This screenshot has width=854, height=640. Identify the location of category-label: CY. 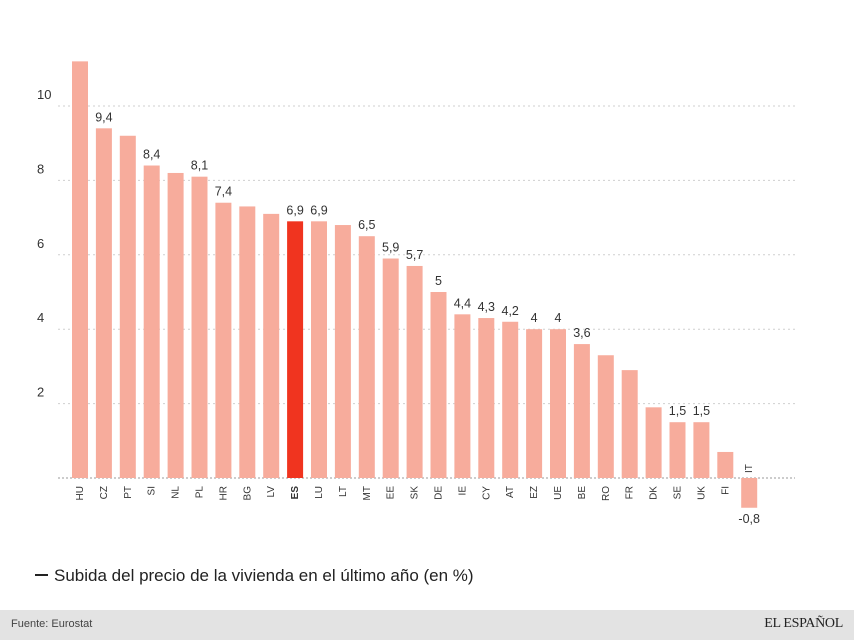
(486, 493).